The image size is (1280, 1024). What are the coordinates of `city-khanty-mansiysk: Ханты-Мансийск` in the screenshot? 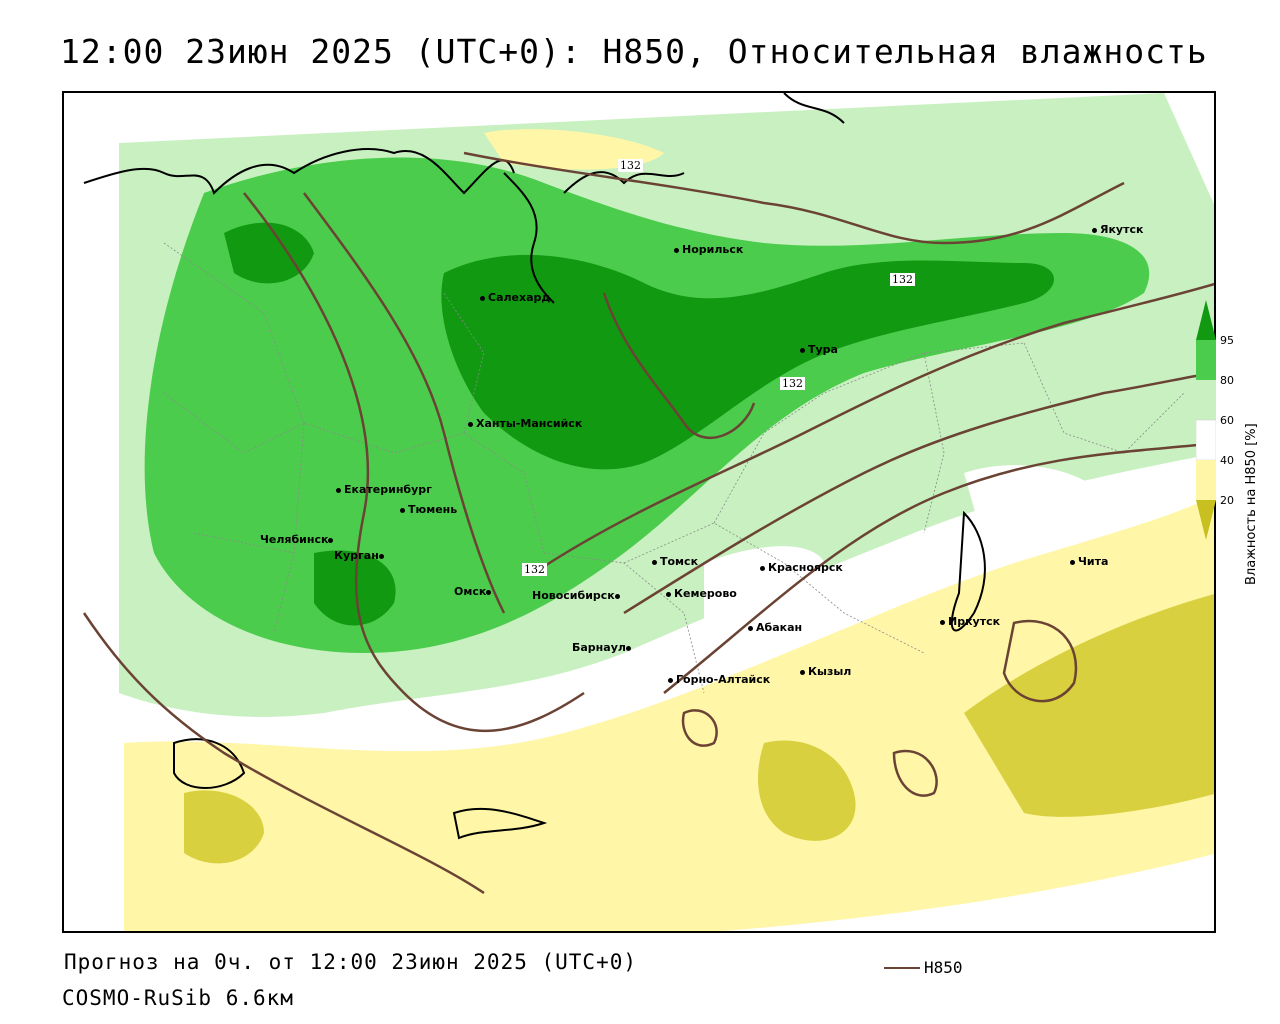 It's located at (525, 423).